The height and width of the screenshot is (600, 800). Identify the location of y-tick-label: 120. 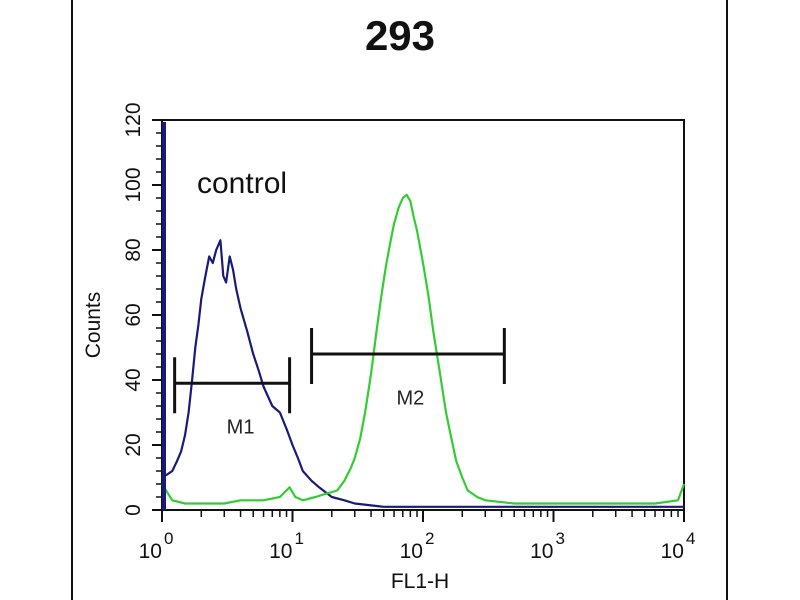
(133, 119).